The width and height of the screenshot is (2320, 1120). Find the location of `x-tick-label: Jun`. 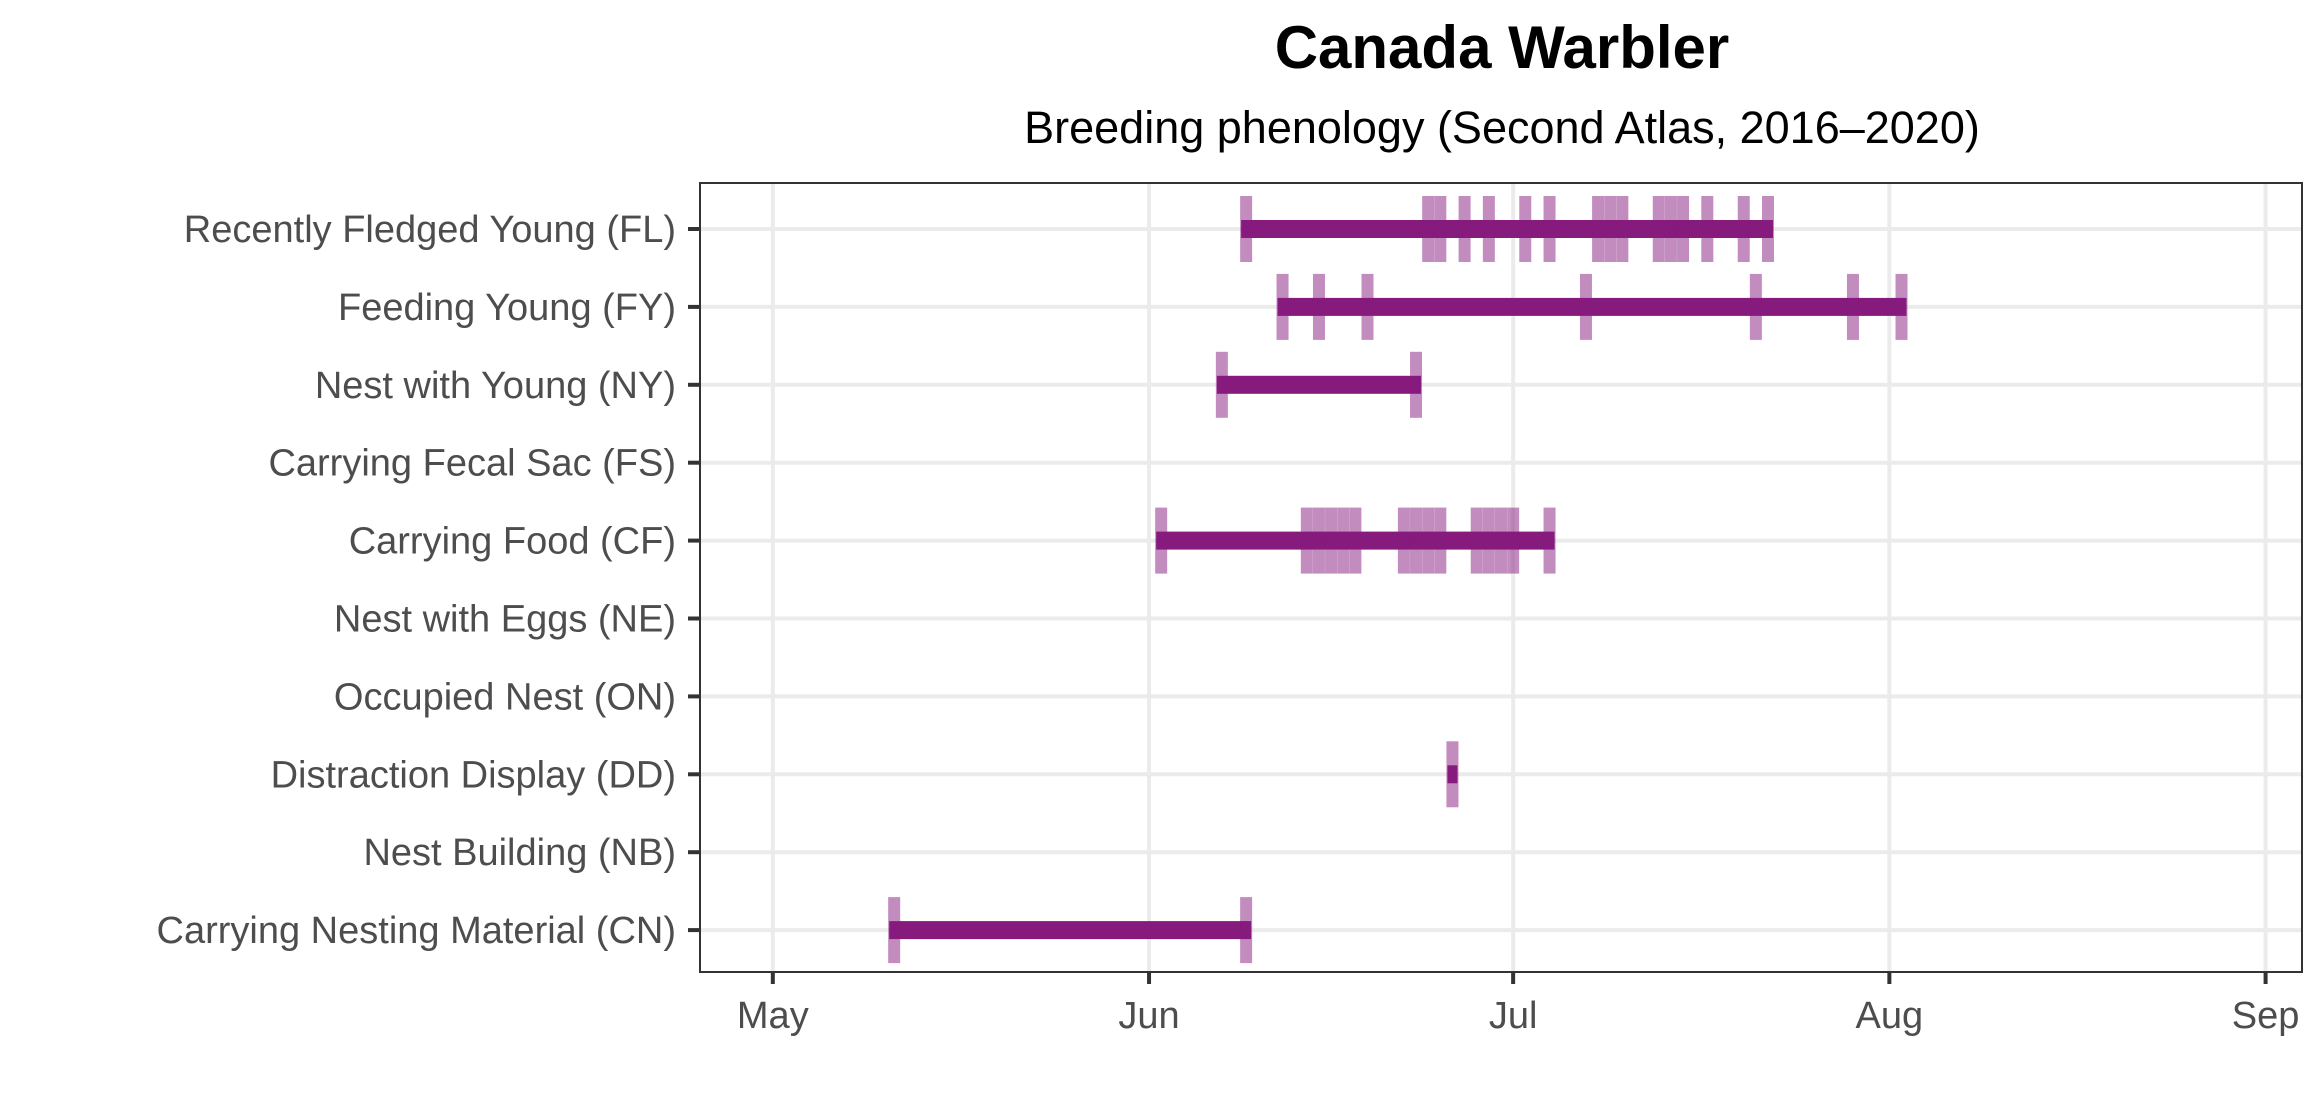

x-tick-label: Jun is located at coordinates (1148, 1016).